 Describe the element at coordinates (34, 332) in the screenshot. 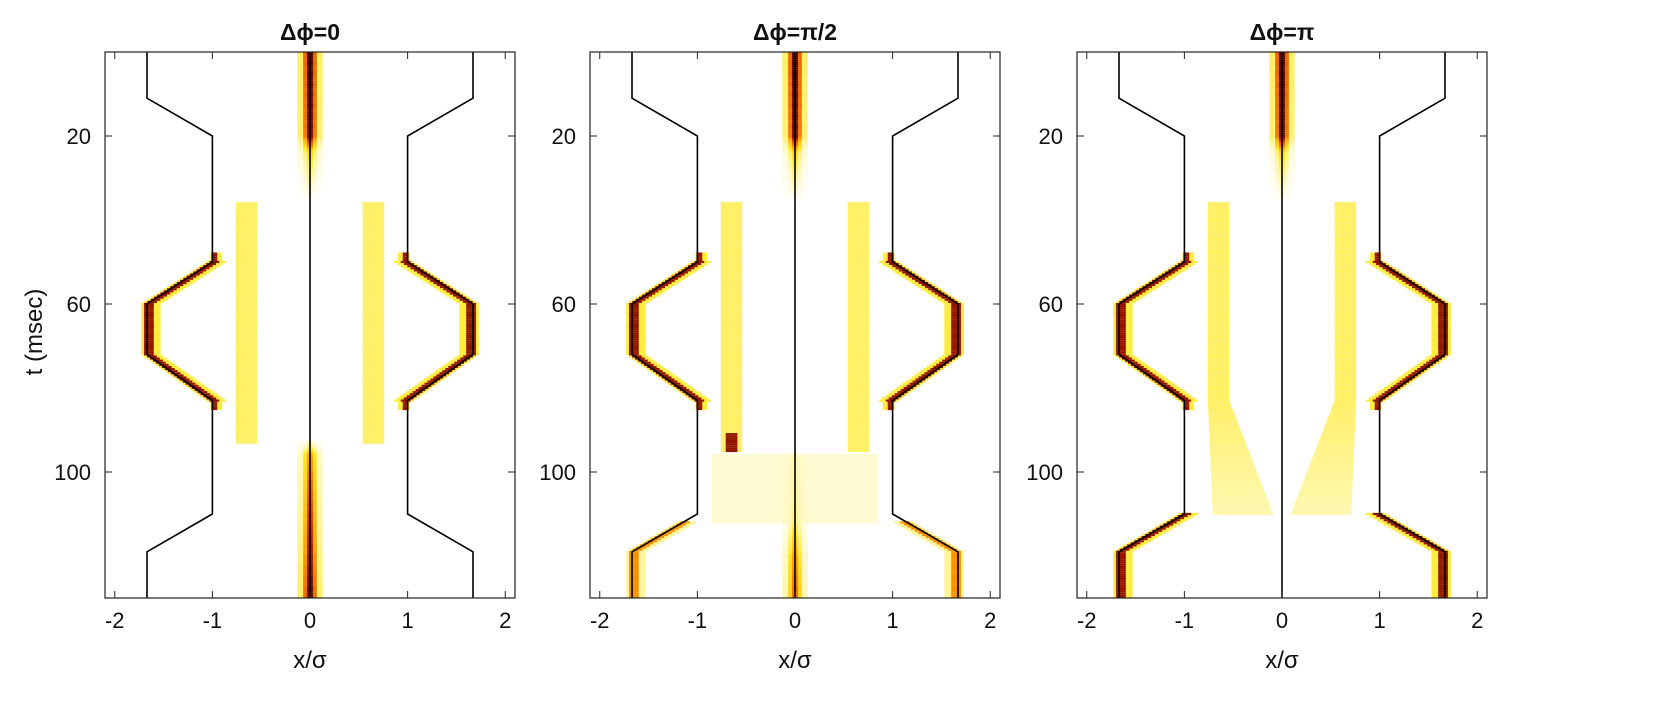

I see `y-axis-label: t (msec)` at that location.